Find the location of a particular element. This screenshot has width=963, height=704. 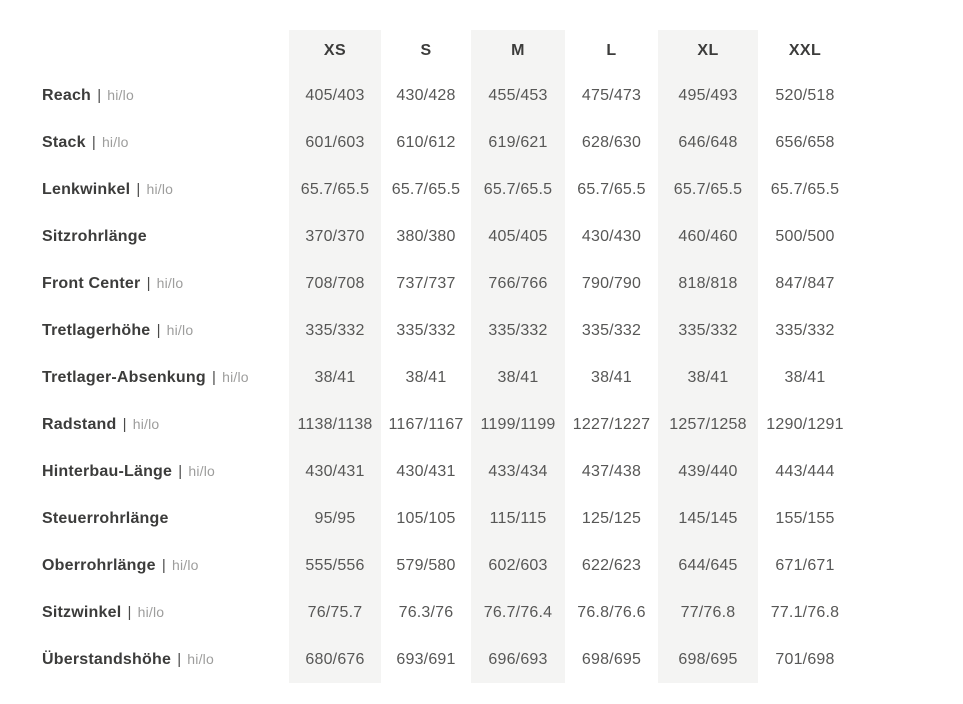

row-label-text: Steuerrohrlänge is located at coordinates (105, 518).